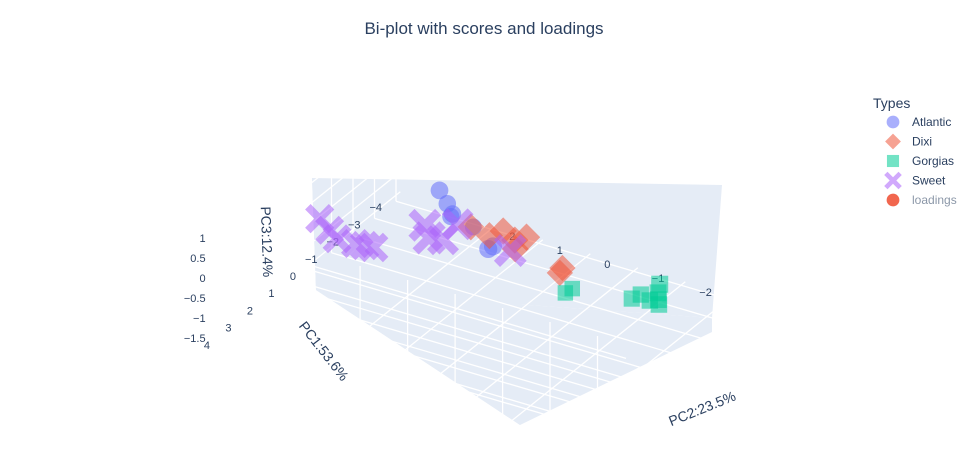 This screenshot has height=450, width=968. Describe the element at coordinates (439, 190) in the screenshot. I see `data-point-atlantic` at that location.